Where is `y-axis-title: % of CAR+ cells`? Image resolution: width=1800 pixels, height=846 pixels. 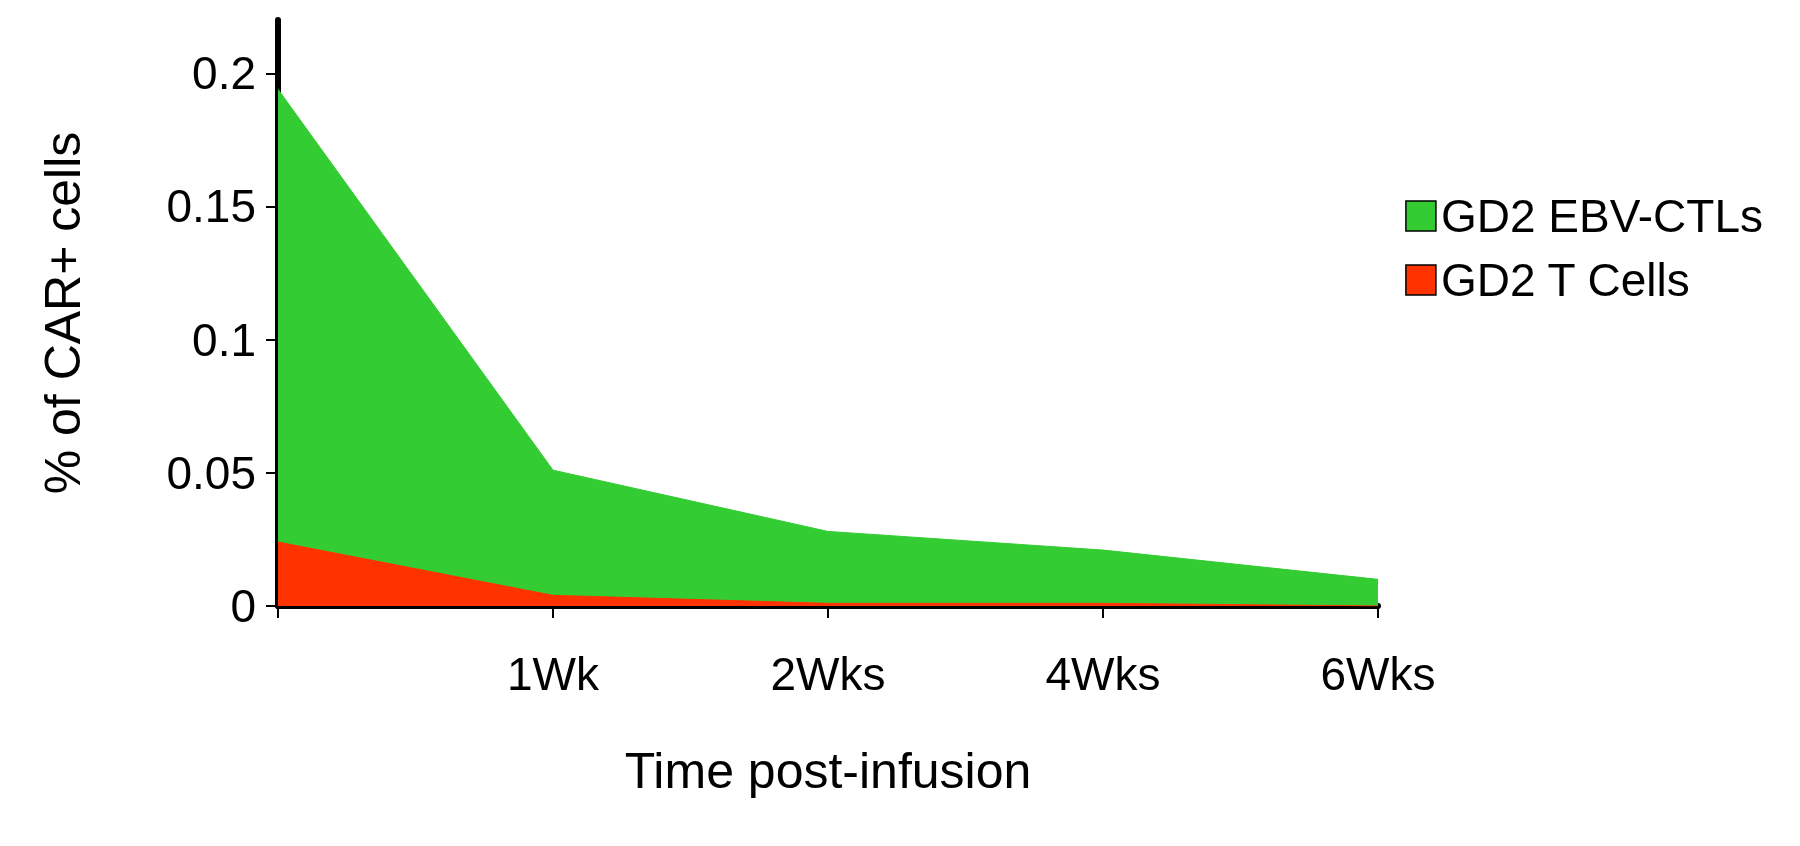 y-axis-title: % of CAR+ cells is located at coordinates (63, 313).